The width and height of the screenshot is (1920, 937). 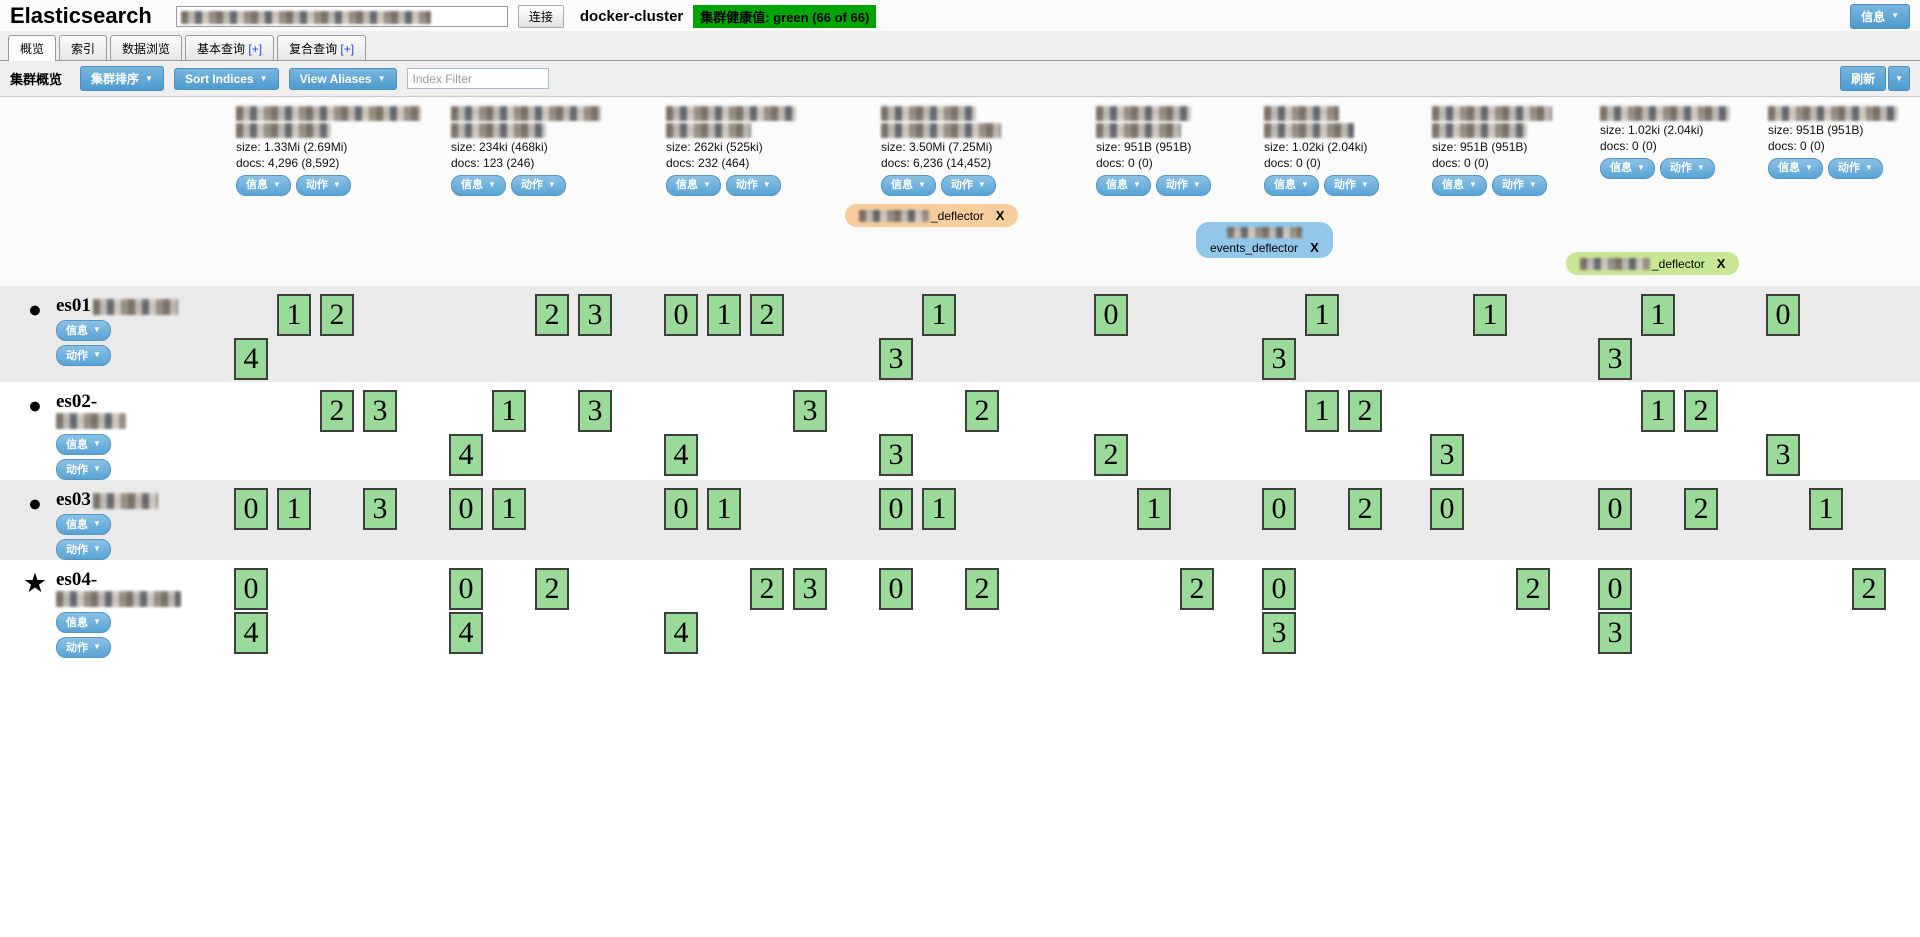 What do you see at coordinates (341, 16) in the screenshot?
I see `connection-url-input` at bounding box center [341, 16].